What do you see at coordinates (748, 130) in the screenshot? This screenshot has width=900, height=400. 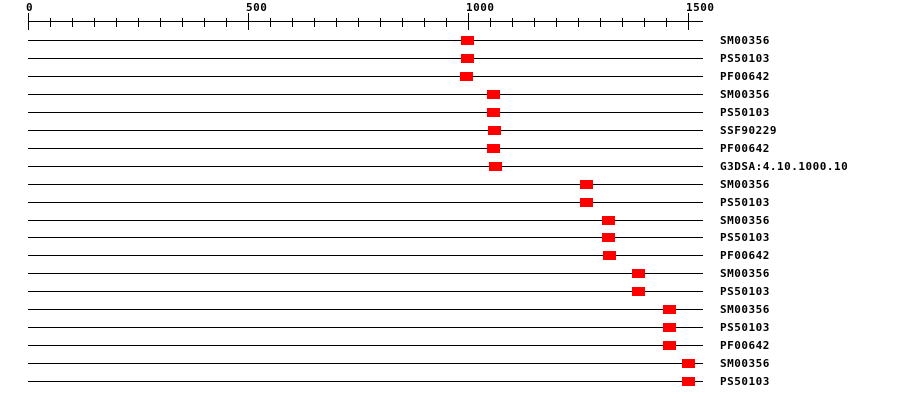 I see `feature-label: SSF90229` at bounding box center [748, 130].